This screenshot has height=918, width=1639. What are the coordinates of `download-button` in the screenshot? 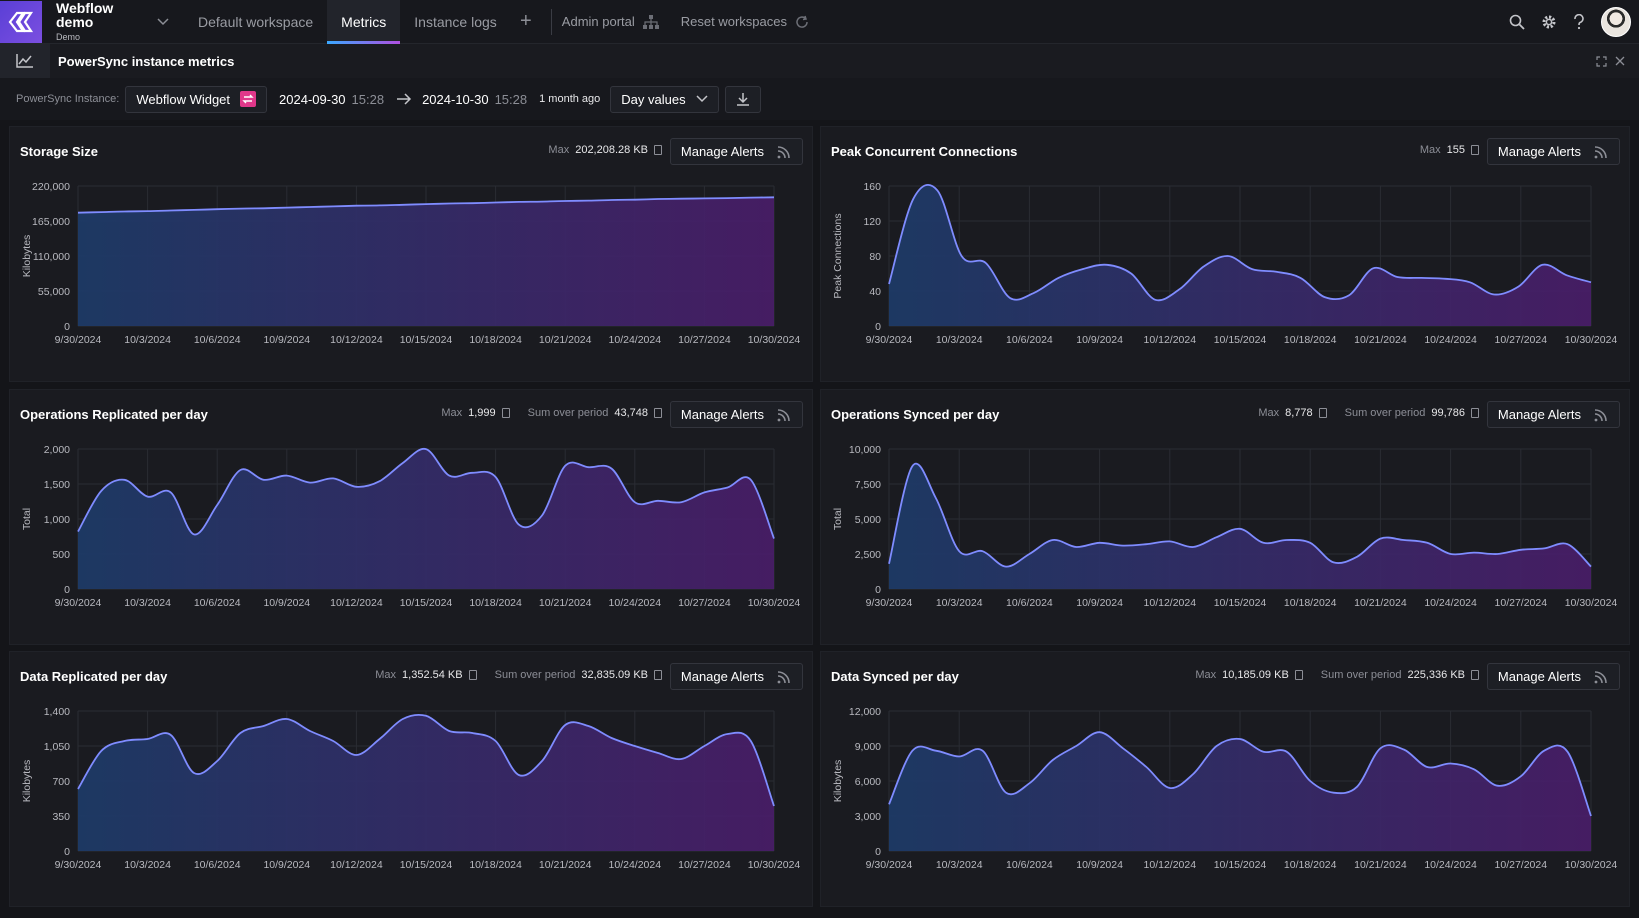 It's located at (742, 99).